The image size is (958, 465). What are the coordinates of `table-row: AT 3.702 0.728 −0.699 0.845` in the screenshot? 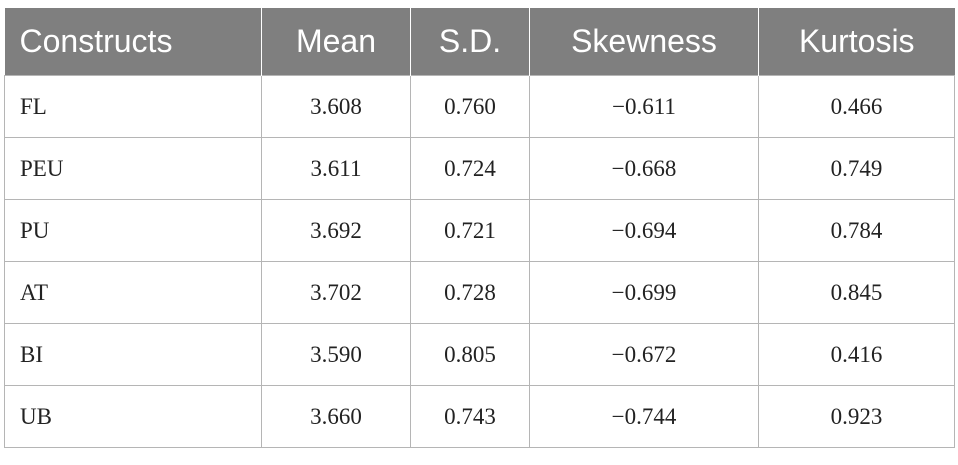 It's located at (479, 292).